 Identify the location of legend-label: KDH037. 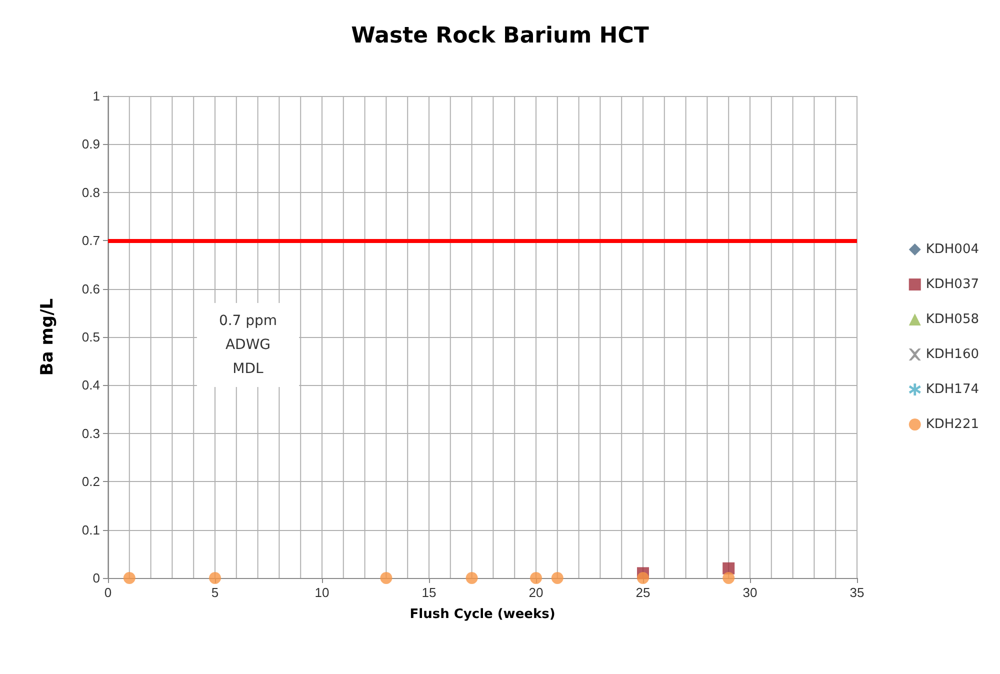
(952, 284).